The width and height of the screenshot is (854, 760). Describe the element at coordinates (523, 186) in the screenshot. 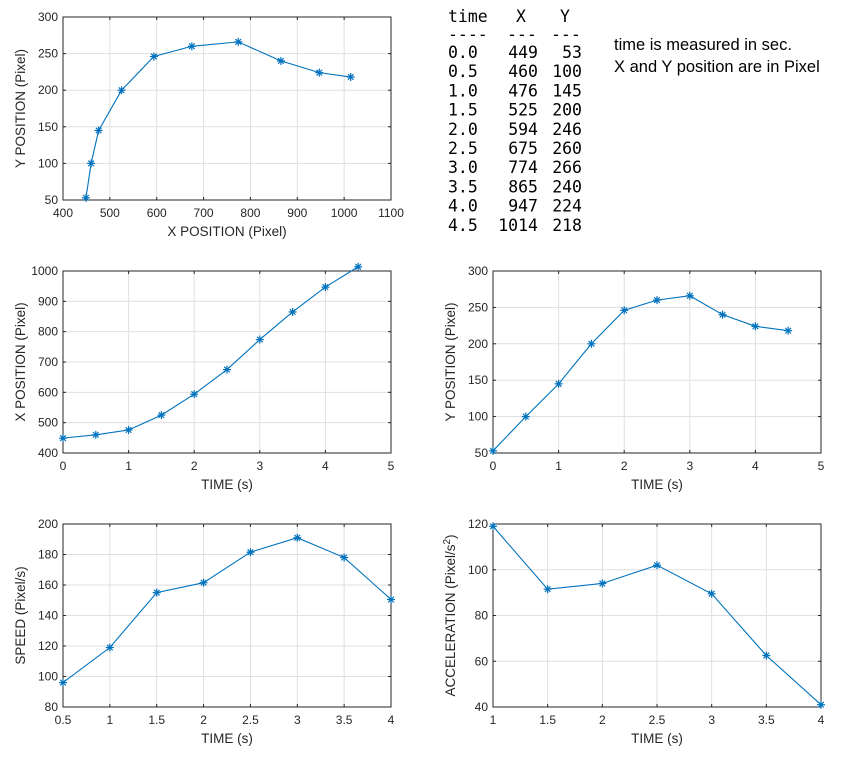

I see `table-cell-x: 865` at that location.